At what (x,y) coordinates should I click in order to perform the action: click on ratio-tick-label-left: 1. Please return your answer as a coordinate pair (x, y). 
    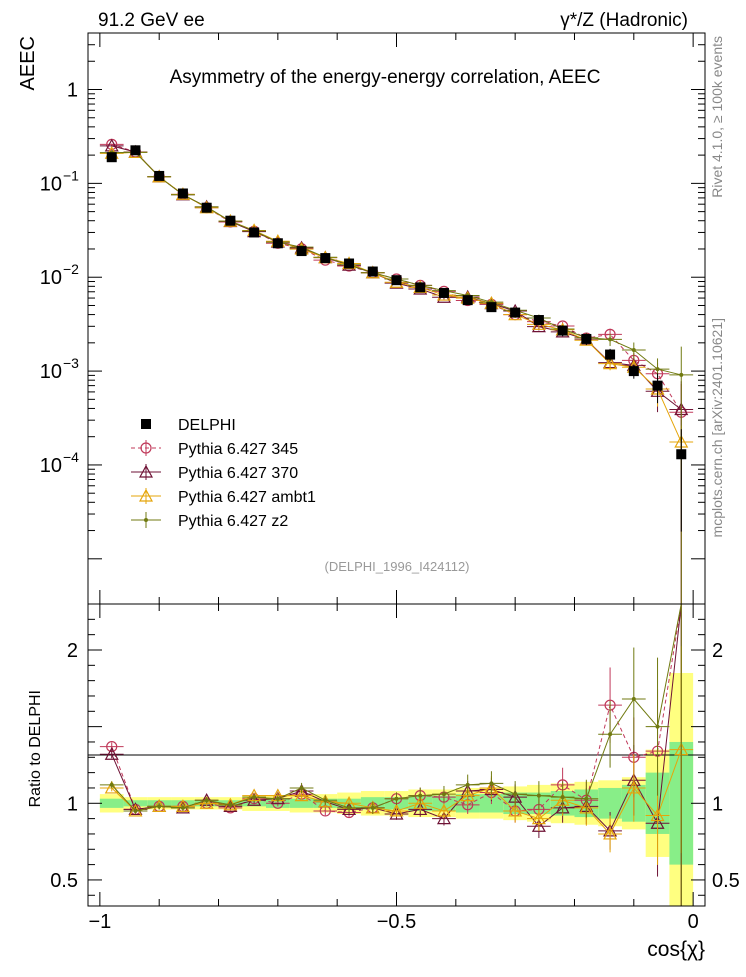
    Looking at the image, I should click on (72, 804).